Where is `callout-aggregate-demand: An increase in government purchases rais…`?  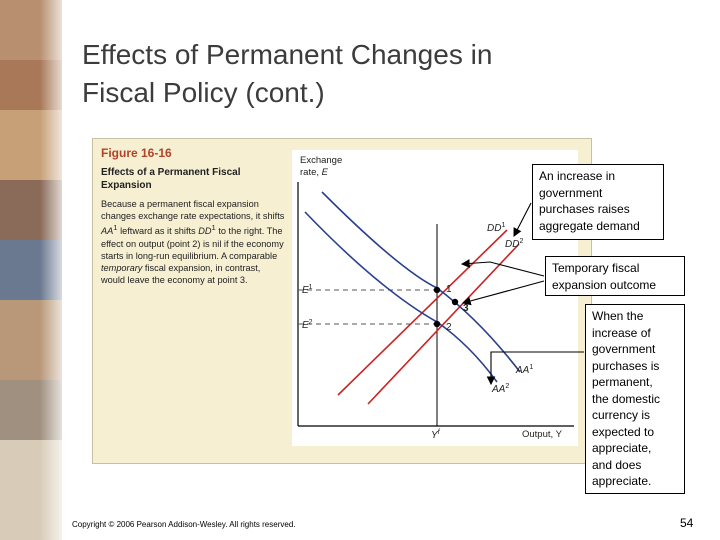 callout-aggregate-demand: An increase in government purchases rais… is located at coordinates (598, 202).